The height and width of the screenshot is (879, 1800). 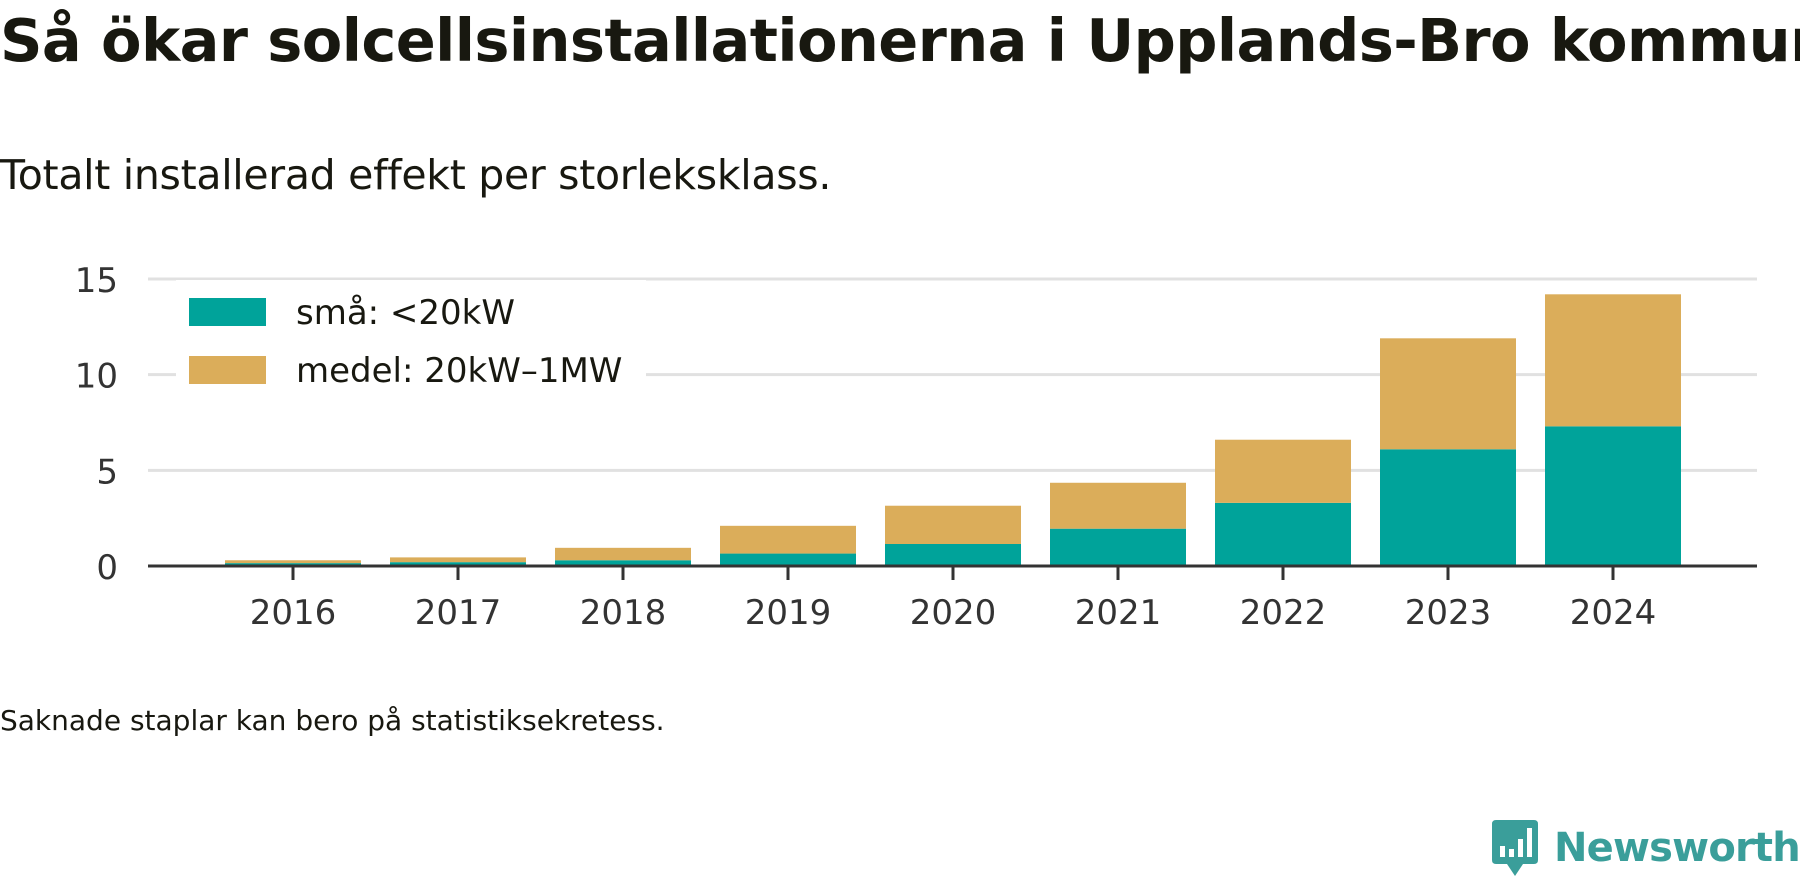 What do you see at coordinates (1613, 613) in the screenshot?
I see `x-tick-label: 2024` at bounding box center [1613, 613].